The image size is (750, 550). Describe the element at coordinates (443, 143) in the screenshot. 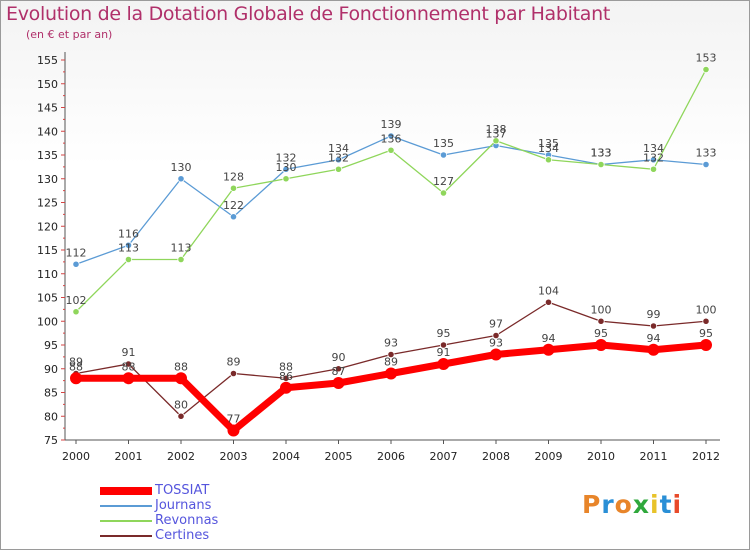

I see `data-label: 135` at that location.